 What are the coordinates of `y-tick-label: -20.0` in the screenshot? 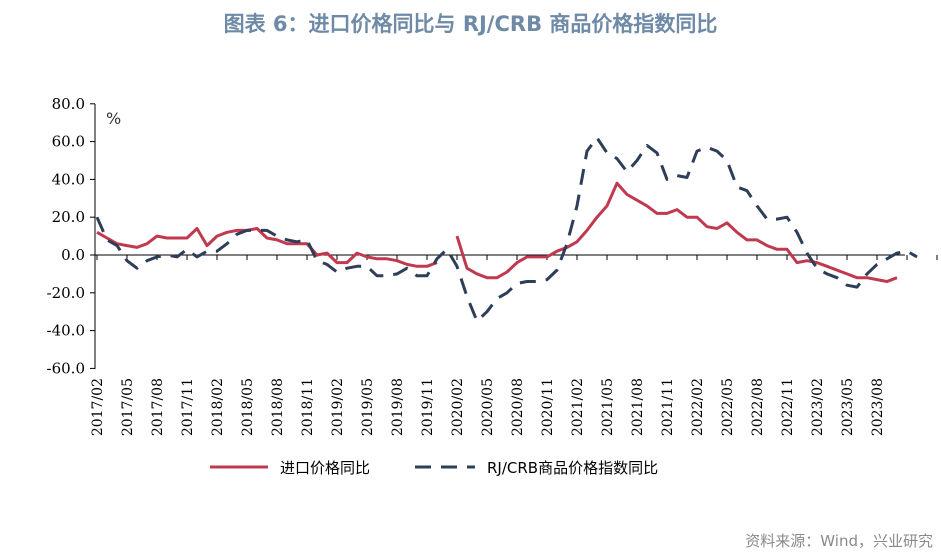 It's located at (66, 293).